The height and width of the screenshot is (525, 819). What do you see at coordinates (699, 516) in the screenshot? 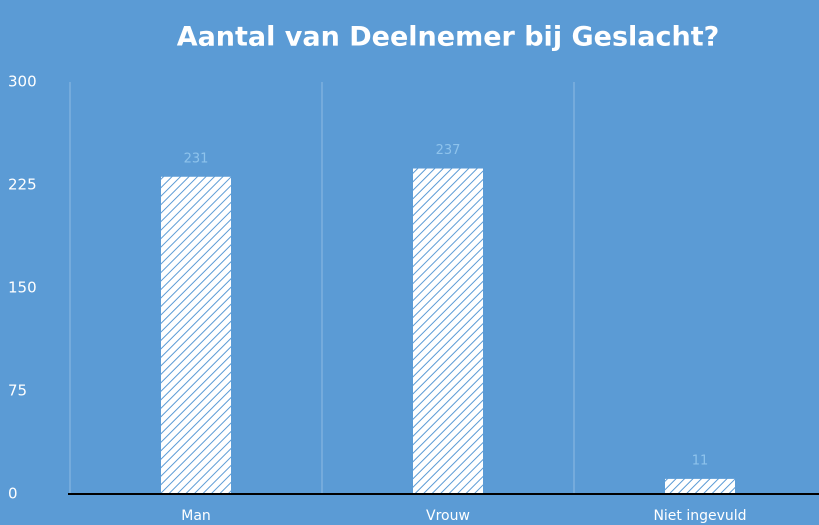
I see `x-tick-label: Niet ingevuld` at bounding box center [699, 516].